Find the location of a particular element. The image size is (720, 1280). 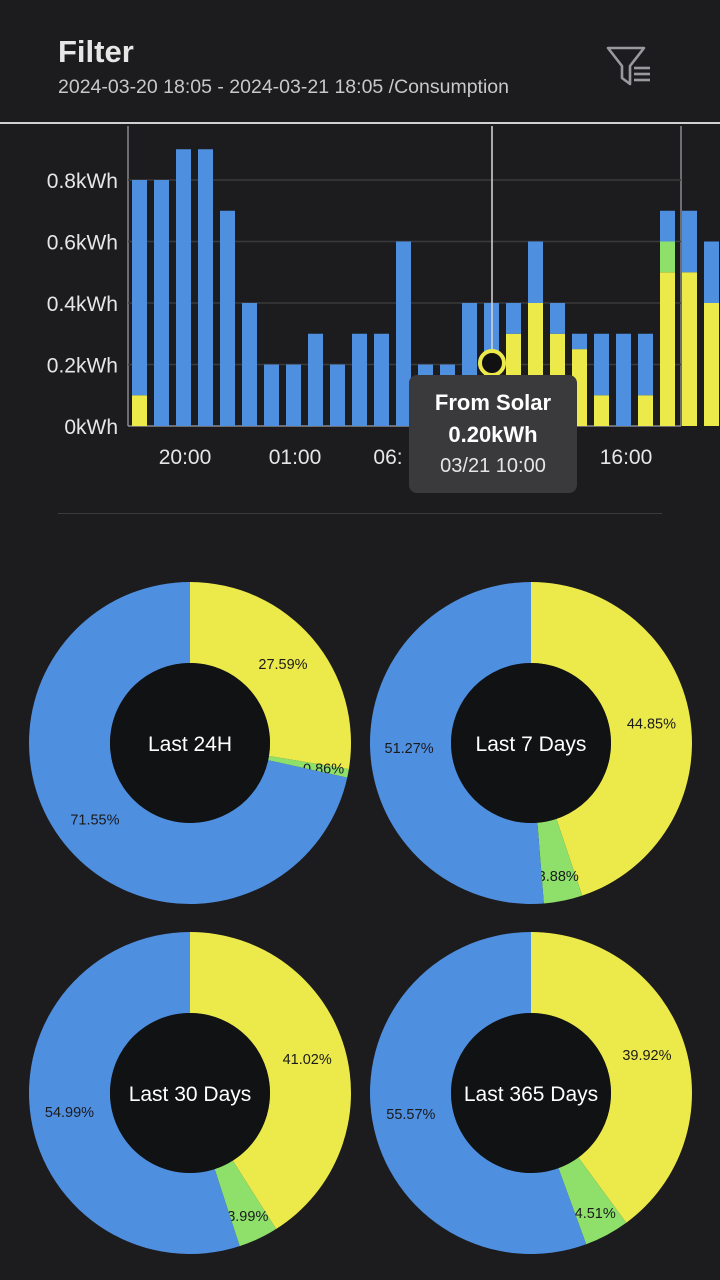

page-title: Filter is located at coordinates (96, 51).